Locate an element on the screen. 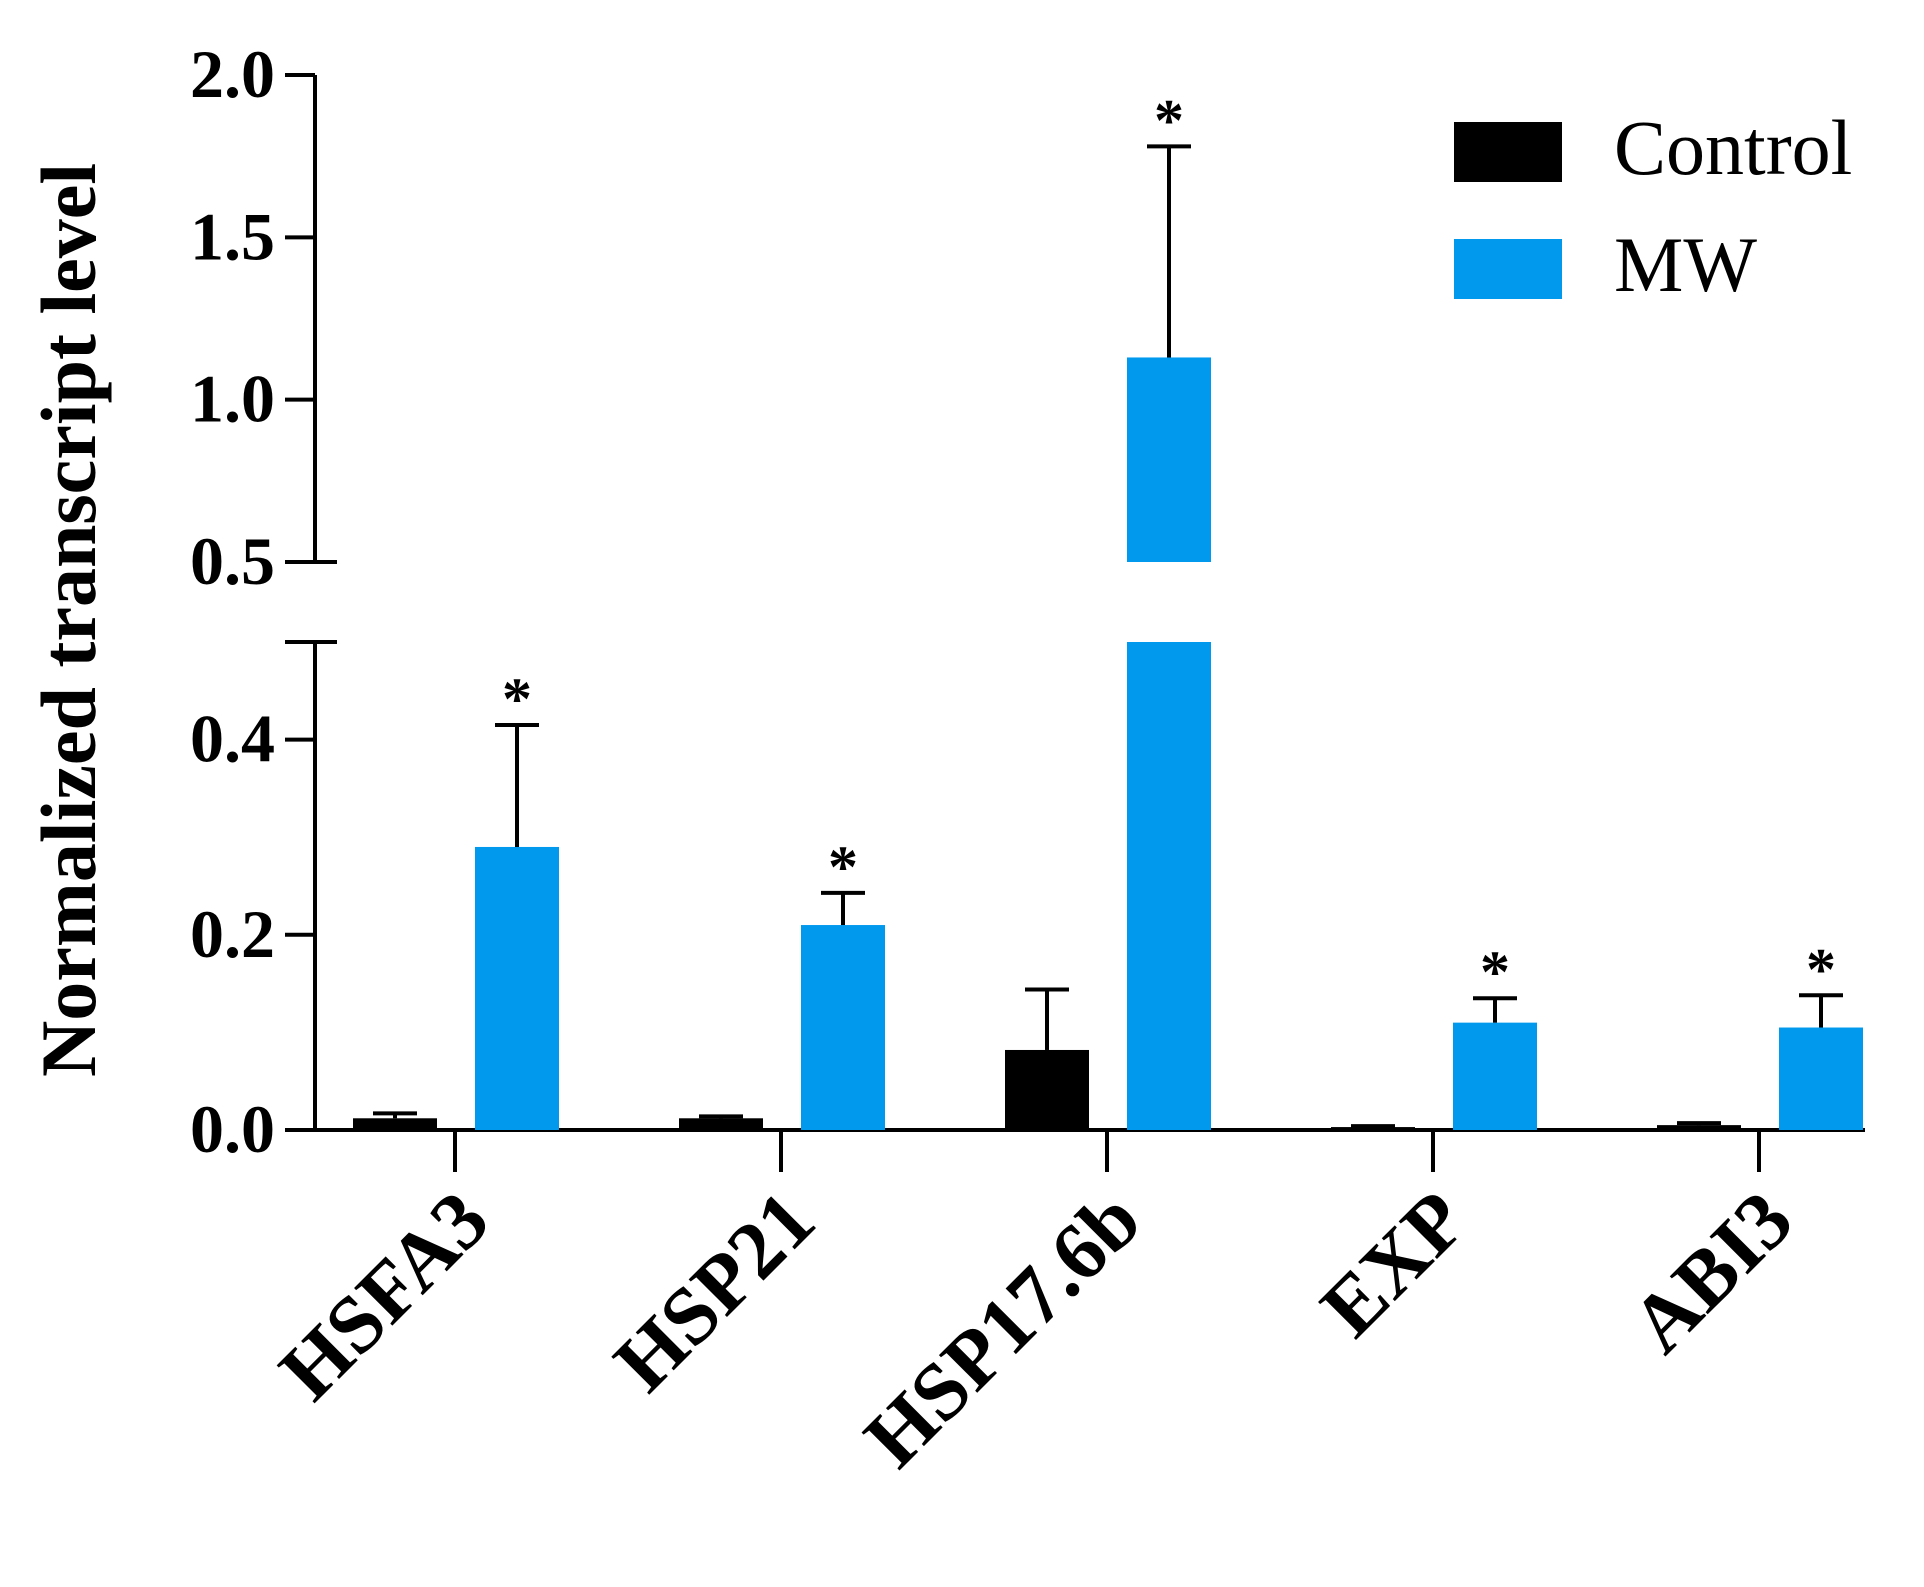  y-tick-label: 0.0 is located at coordinates (232, 1129).